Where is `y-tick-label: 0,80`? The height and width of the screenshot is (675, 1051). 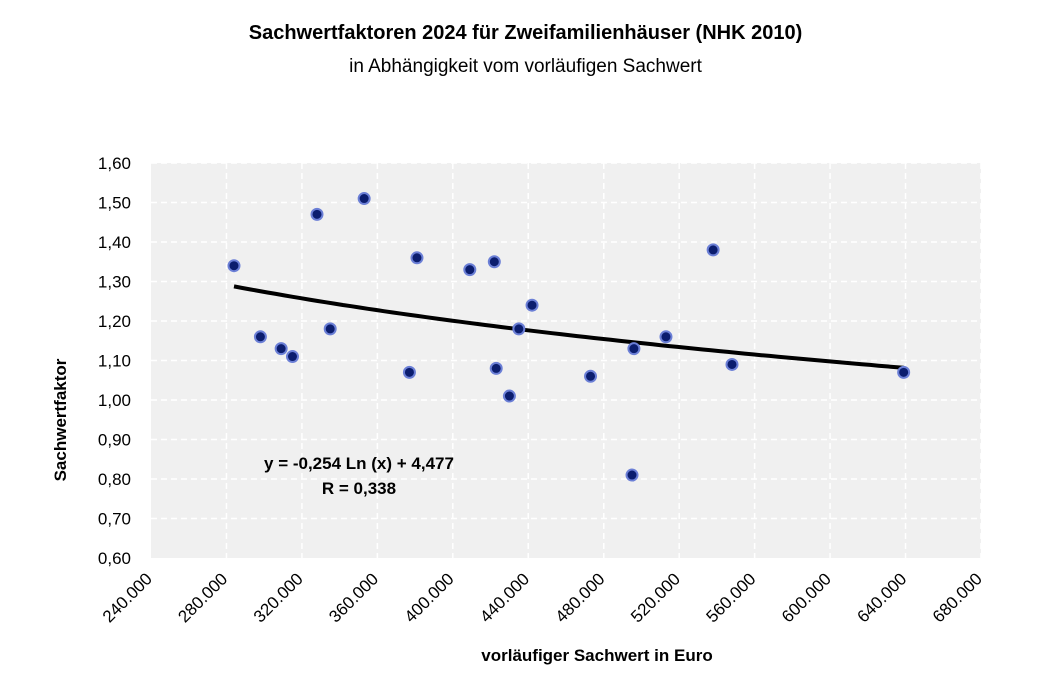
y-tick-label: 0,80 is located at coordinates (114, 479).